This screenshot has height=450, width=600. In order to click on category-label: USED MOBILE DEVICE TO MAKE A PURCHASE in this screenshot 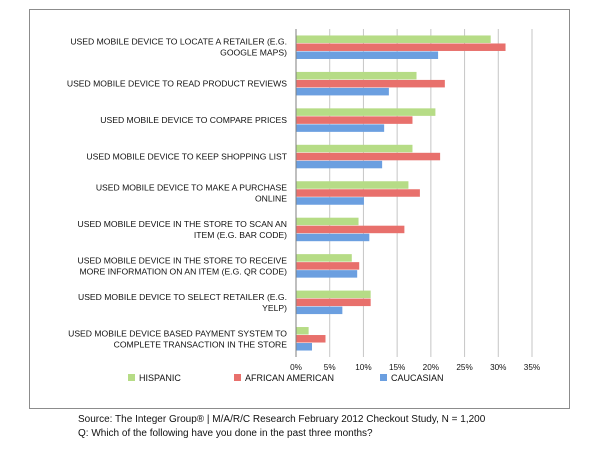, I will do `click(191, 188)`.